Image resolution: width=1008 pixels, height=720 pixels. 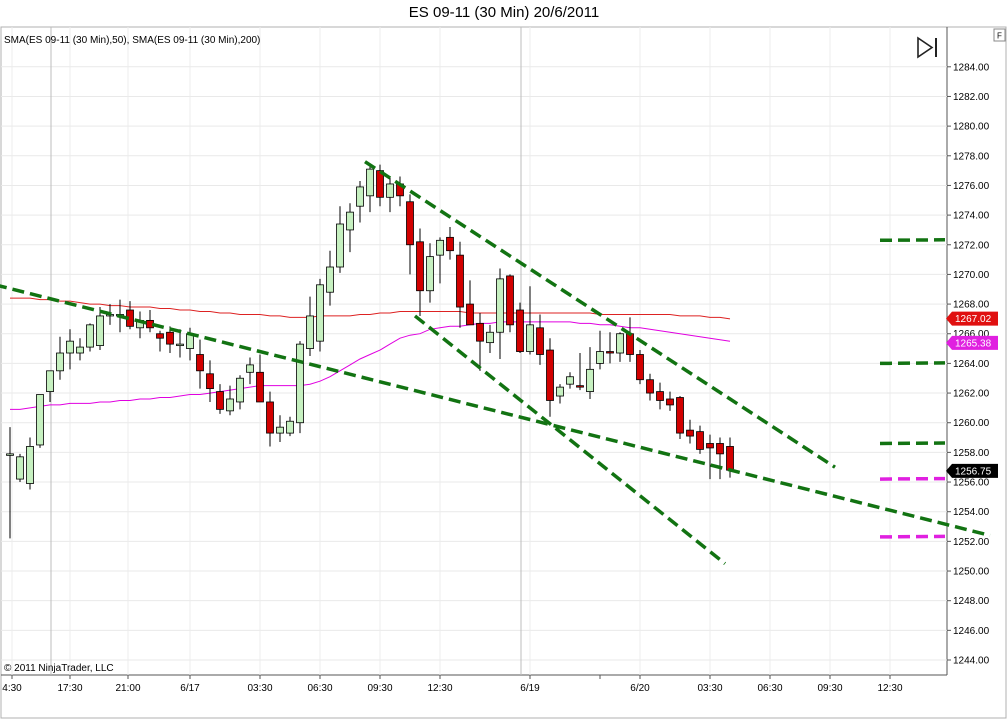 I want to click on price-tag-label: 1265.38, so click(x=973, y=343).